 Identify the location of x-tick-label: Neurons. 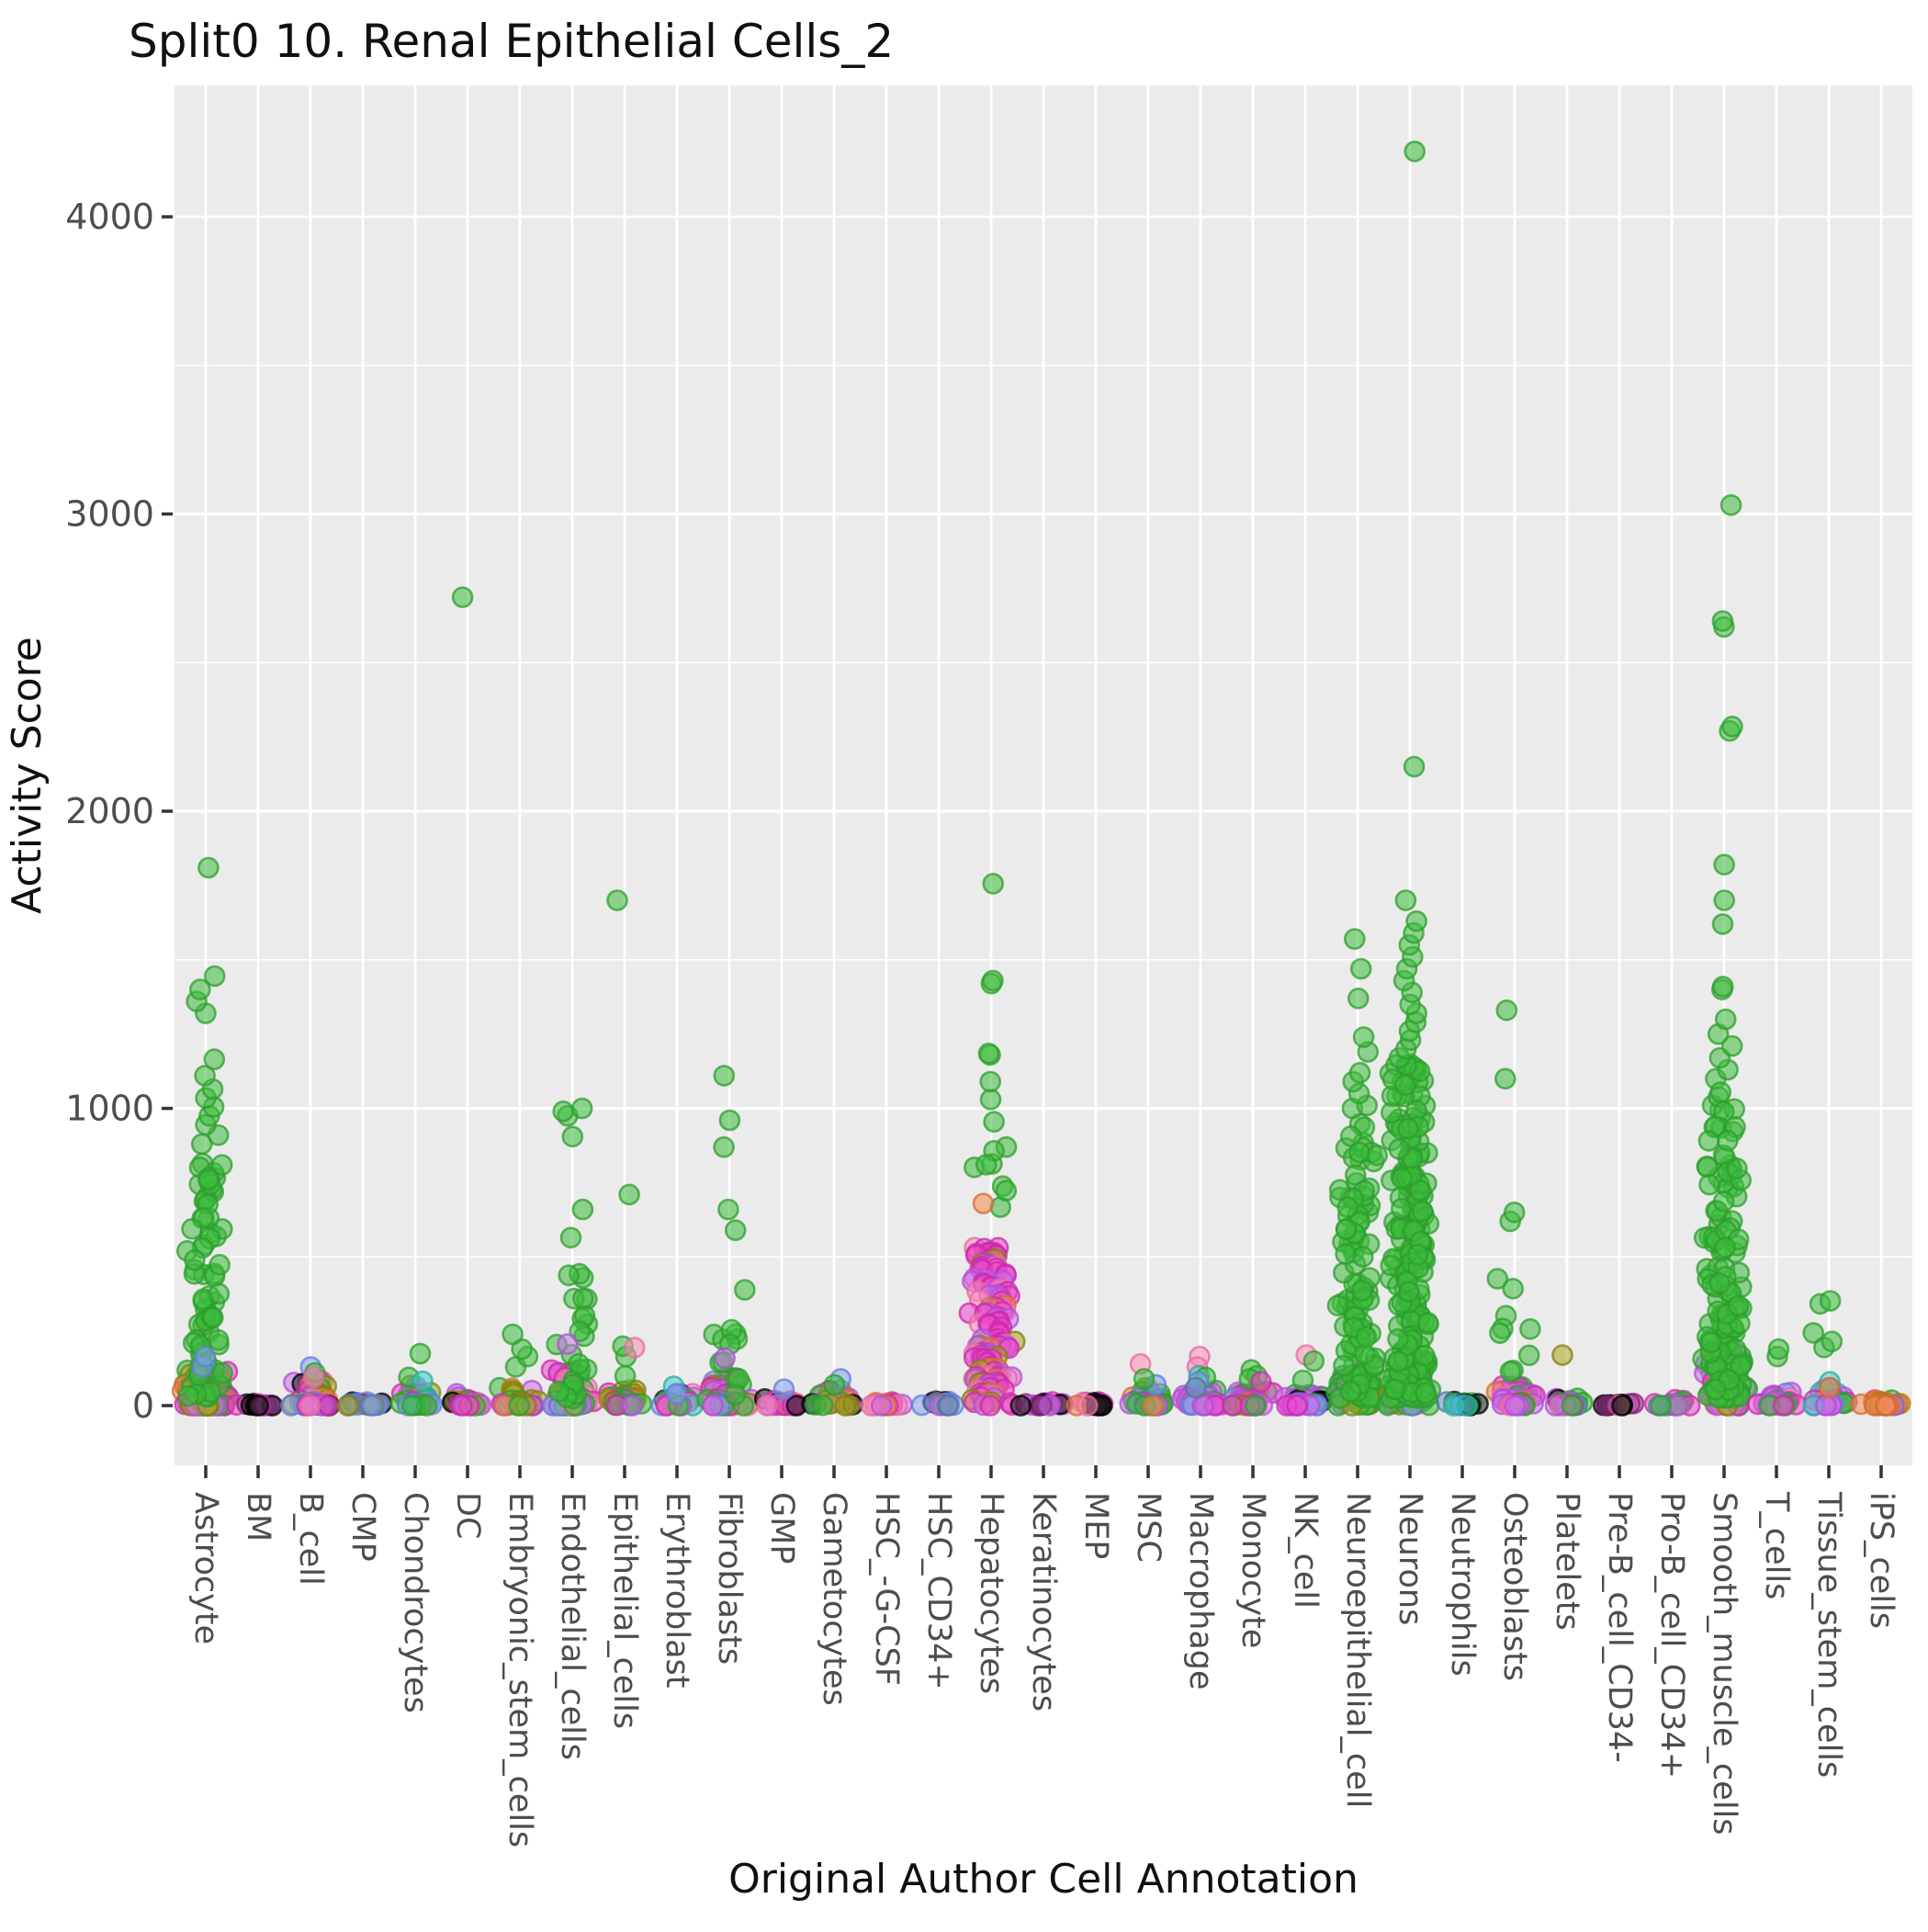
(1410, 1558).